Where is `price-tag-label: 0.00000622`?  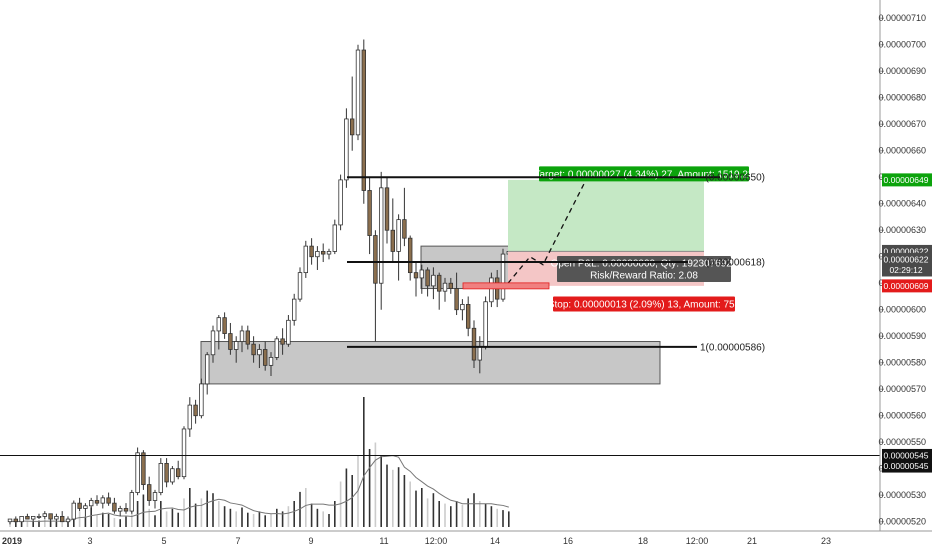 price-tag-label: 0.00000622 is located at coordinates (906, 259).